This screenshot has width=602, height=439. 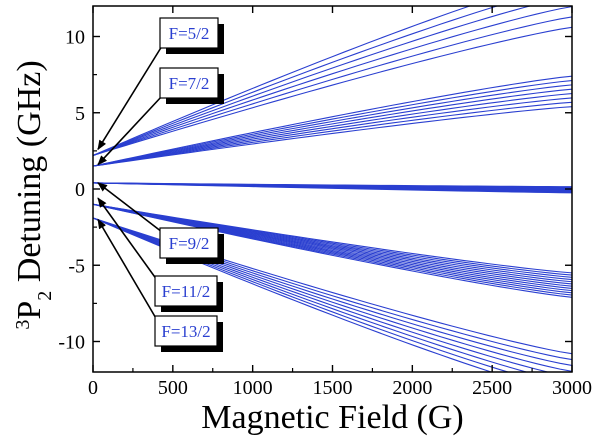 I want to click on y-axis-title: 3P2 Detuning (GHz), so click(x=33, y=194).